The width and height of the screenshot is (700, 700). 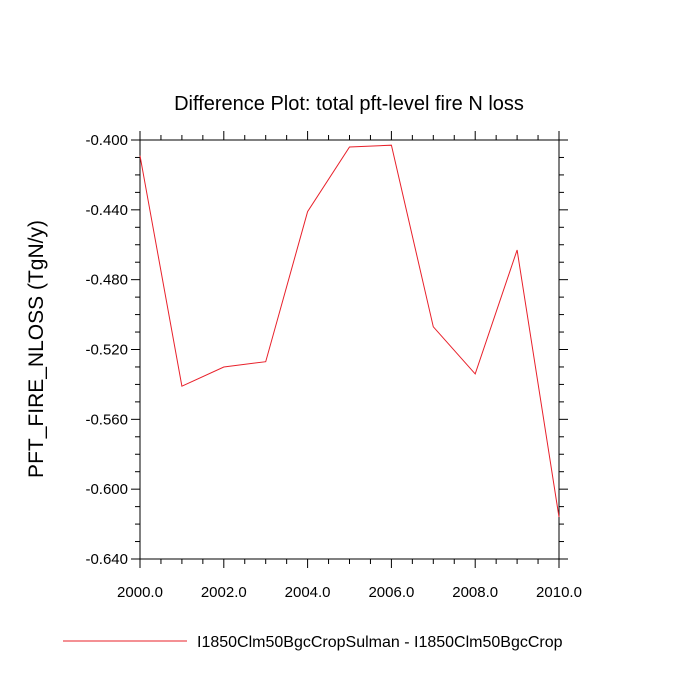 What do you see at coordinates (559, 592) in the screenshot?
I see `x-tick-label: 2010.0` at bounding box center [559, 592].